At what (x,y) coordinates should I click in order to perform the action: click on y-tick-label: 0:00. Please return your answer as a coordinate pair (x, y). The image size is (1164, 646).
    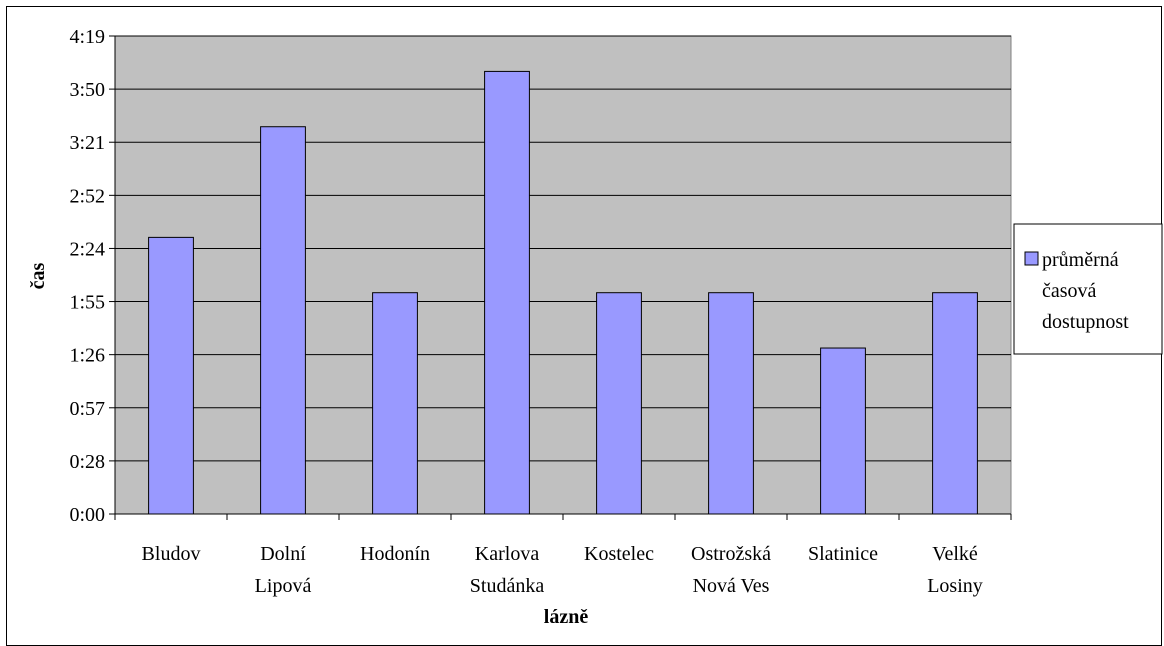
    Looking at the image, I should click on (87, 515).